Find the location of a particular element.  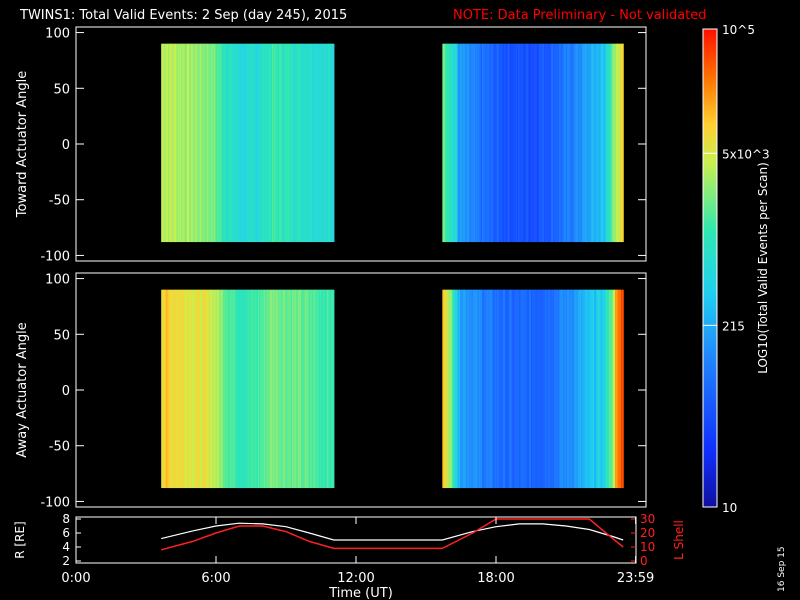

lshell-axis-label: L Shell is located at coordinates (679, 540).